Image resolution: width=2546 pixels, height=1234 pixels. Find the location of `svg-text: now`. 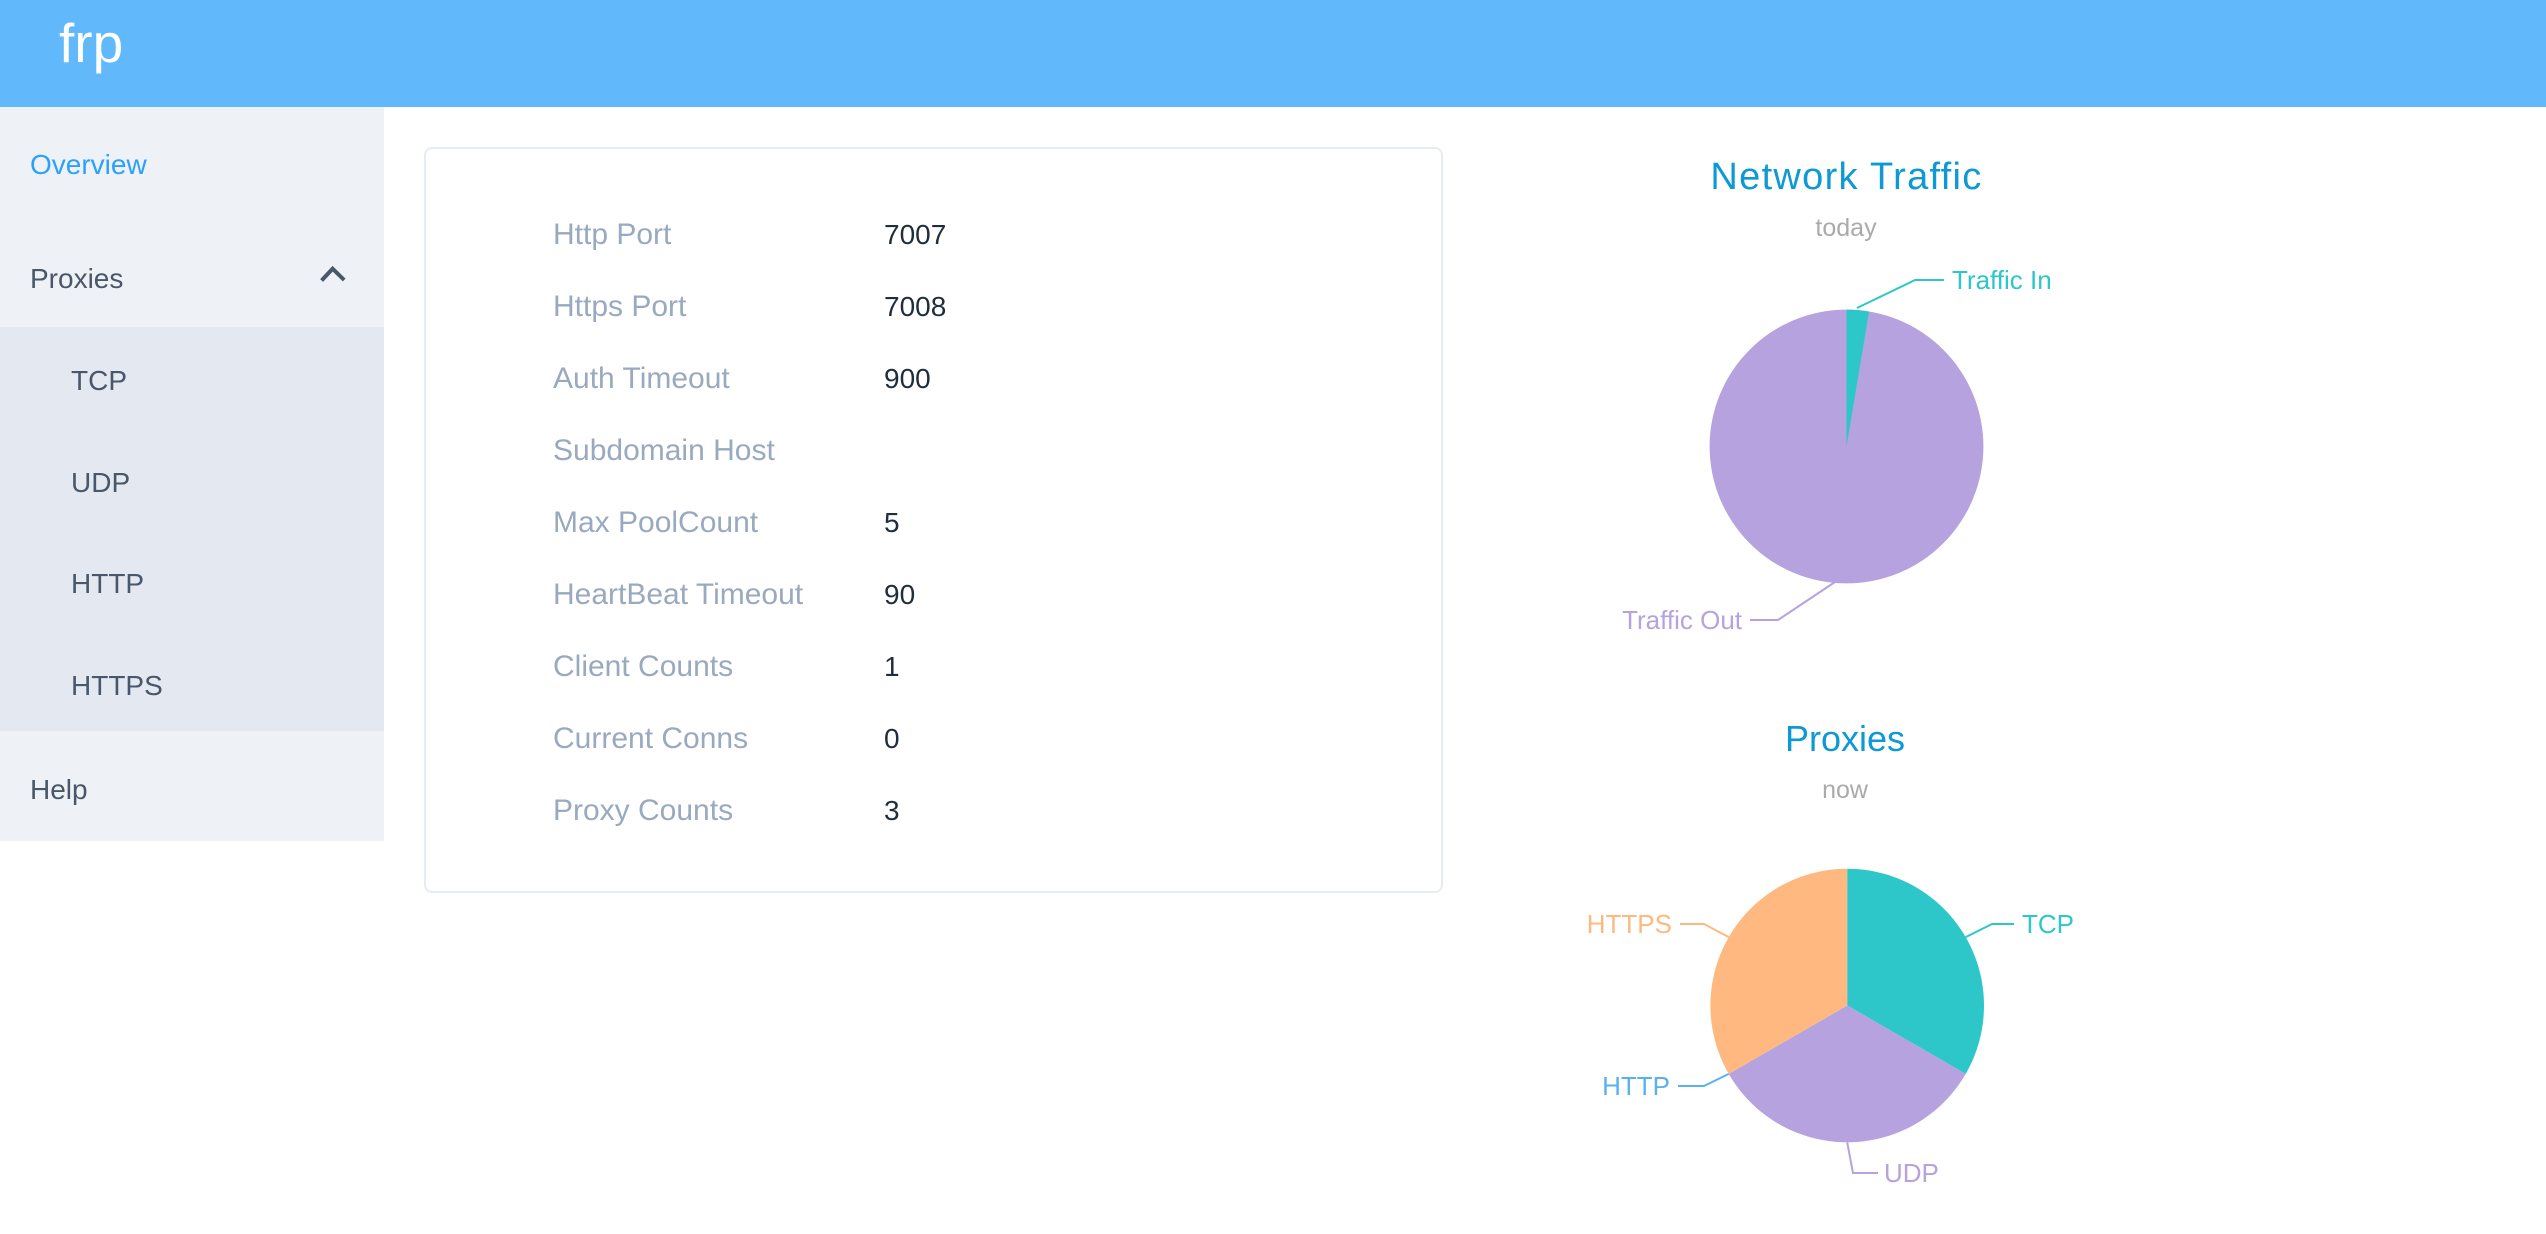

svg-text: now is located at coordinates (1845, 790).